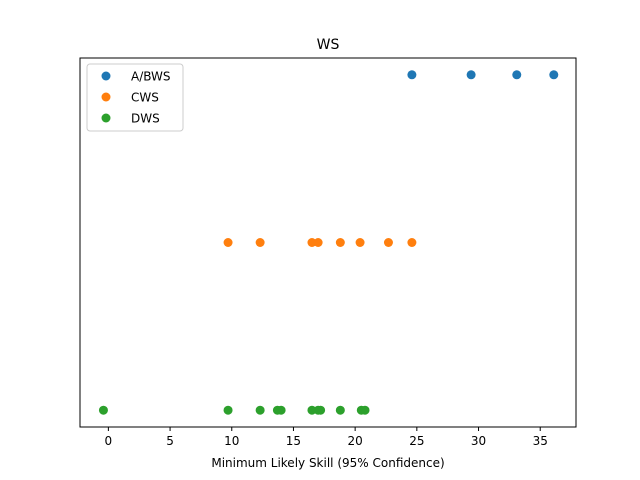 Image resolution: width=640 pixels, height=480 pixels. Describe the element at coordinates (416, 441) in the screenshot. I see `x-tick-label: 25` at that location.